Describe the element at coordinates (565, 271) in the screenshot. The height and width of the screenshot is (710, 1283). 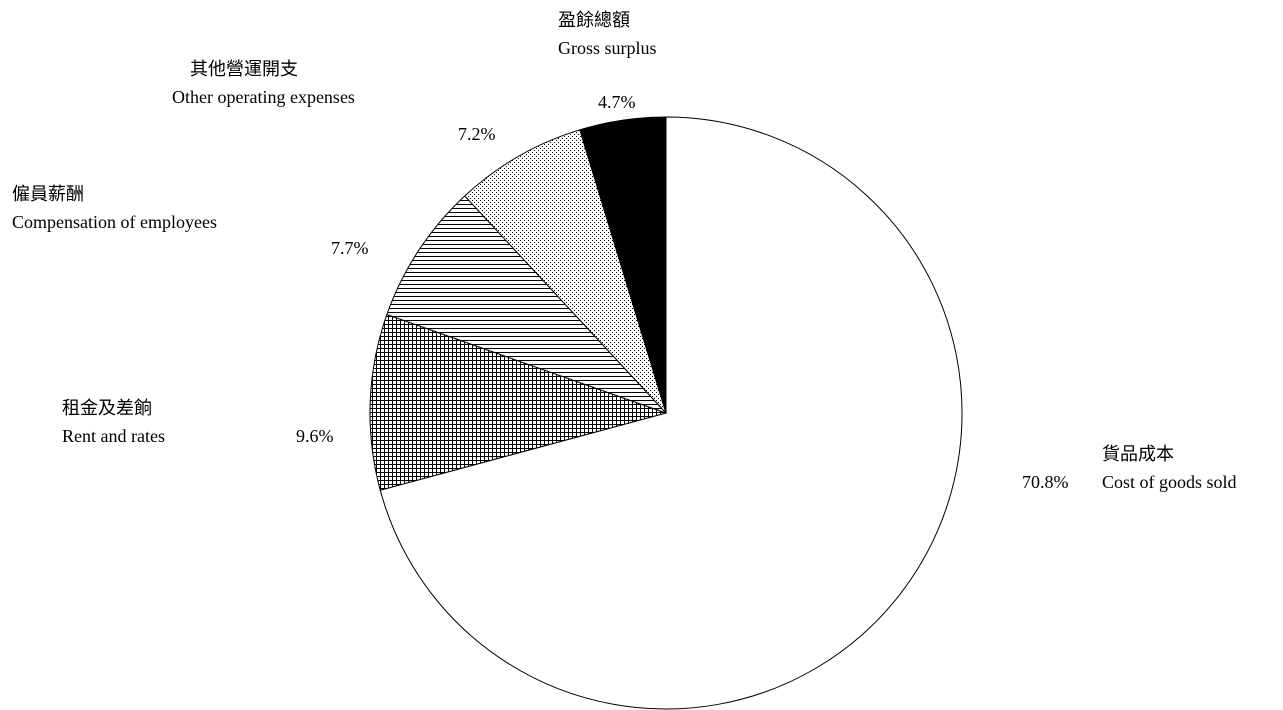
I see `pie-slice-other-operating-expenses` at that location.